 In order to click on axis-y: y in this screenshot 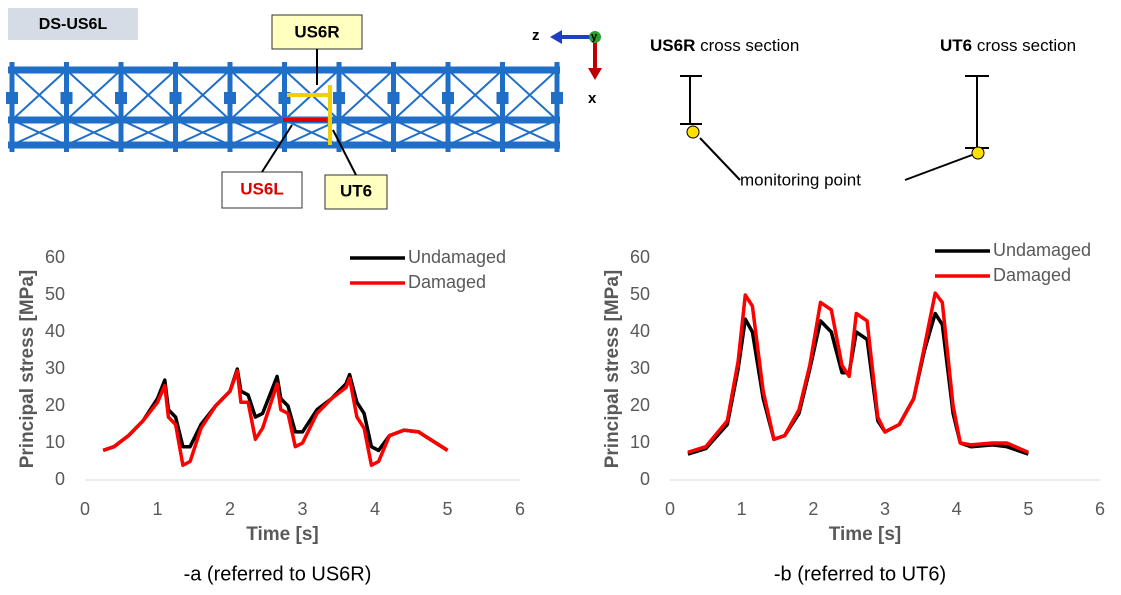, I will do `click(594, 37)`.